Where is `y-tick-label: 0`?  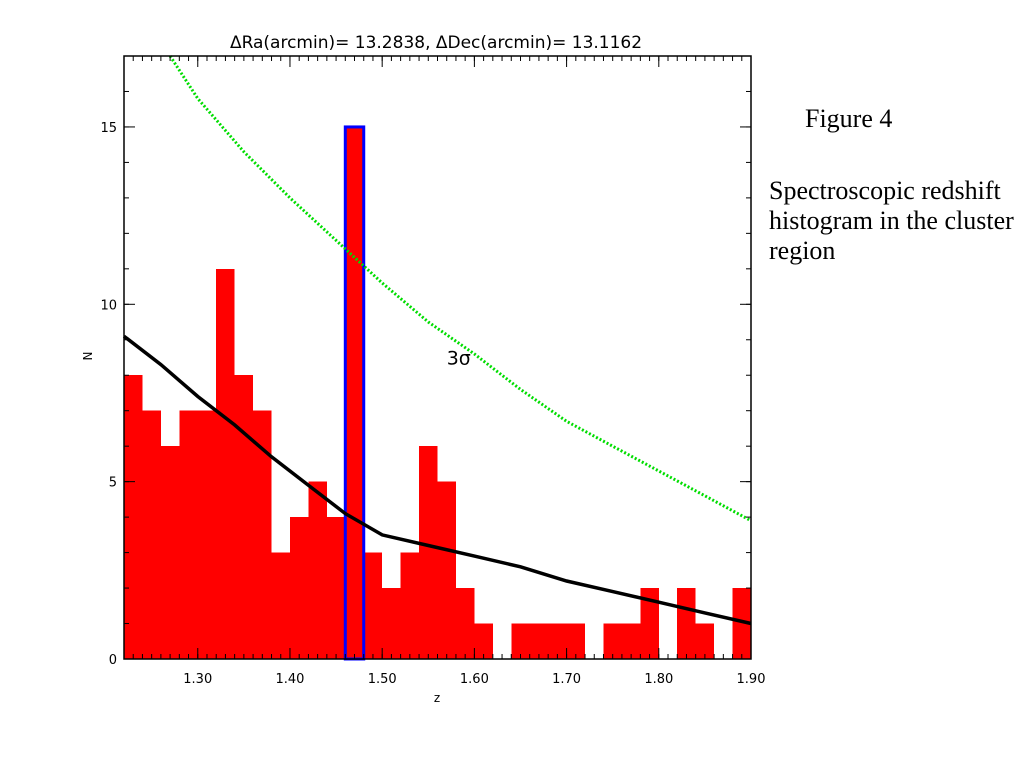
y-tick-label: 0 is located at coordinates (113, 660).